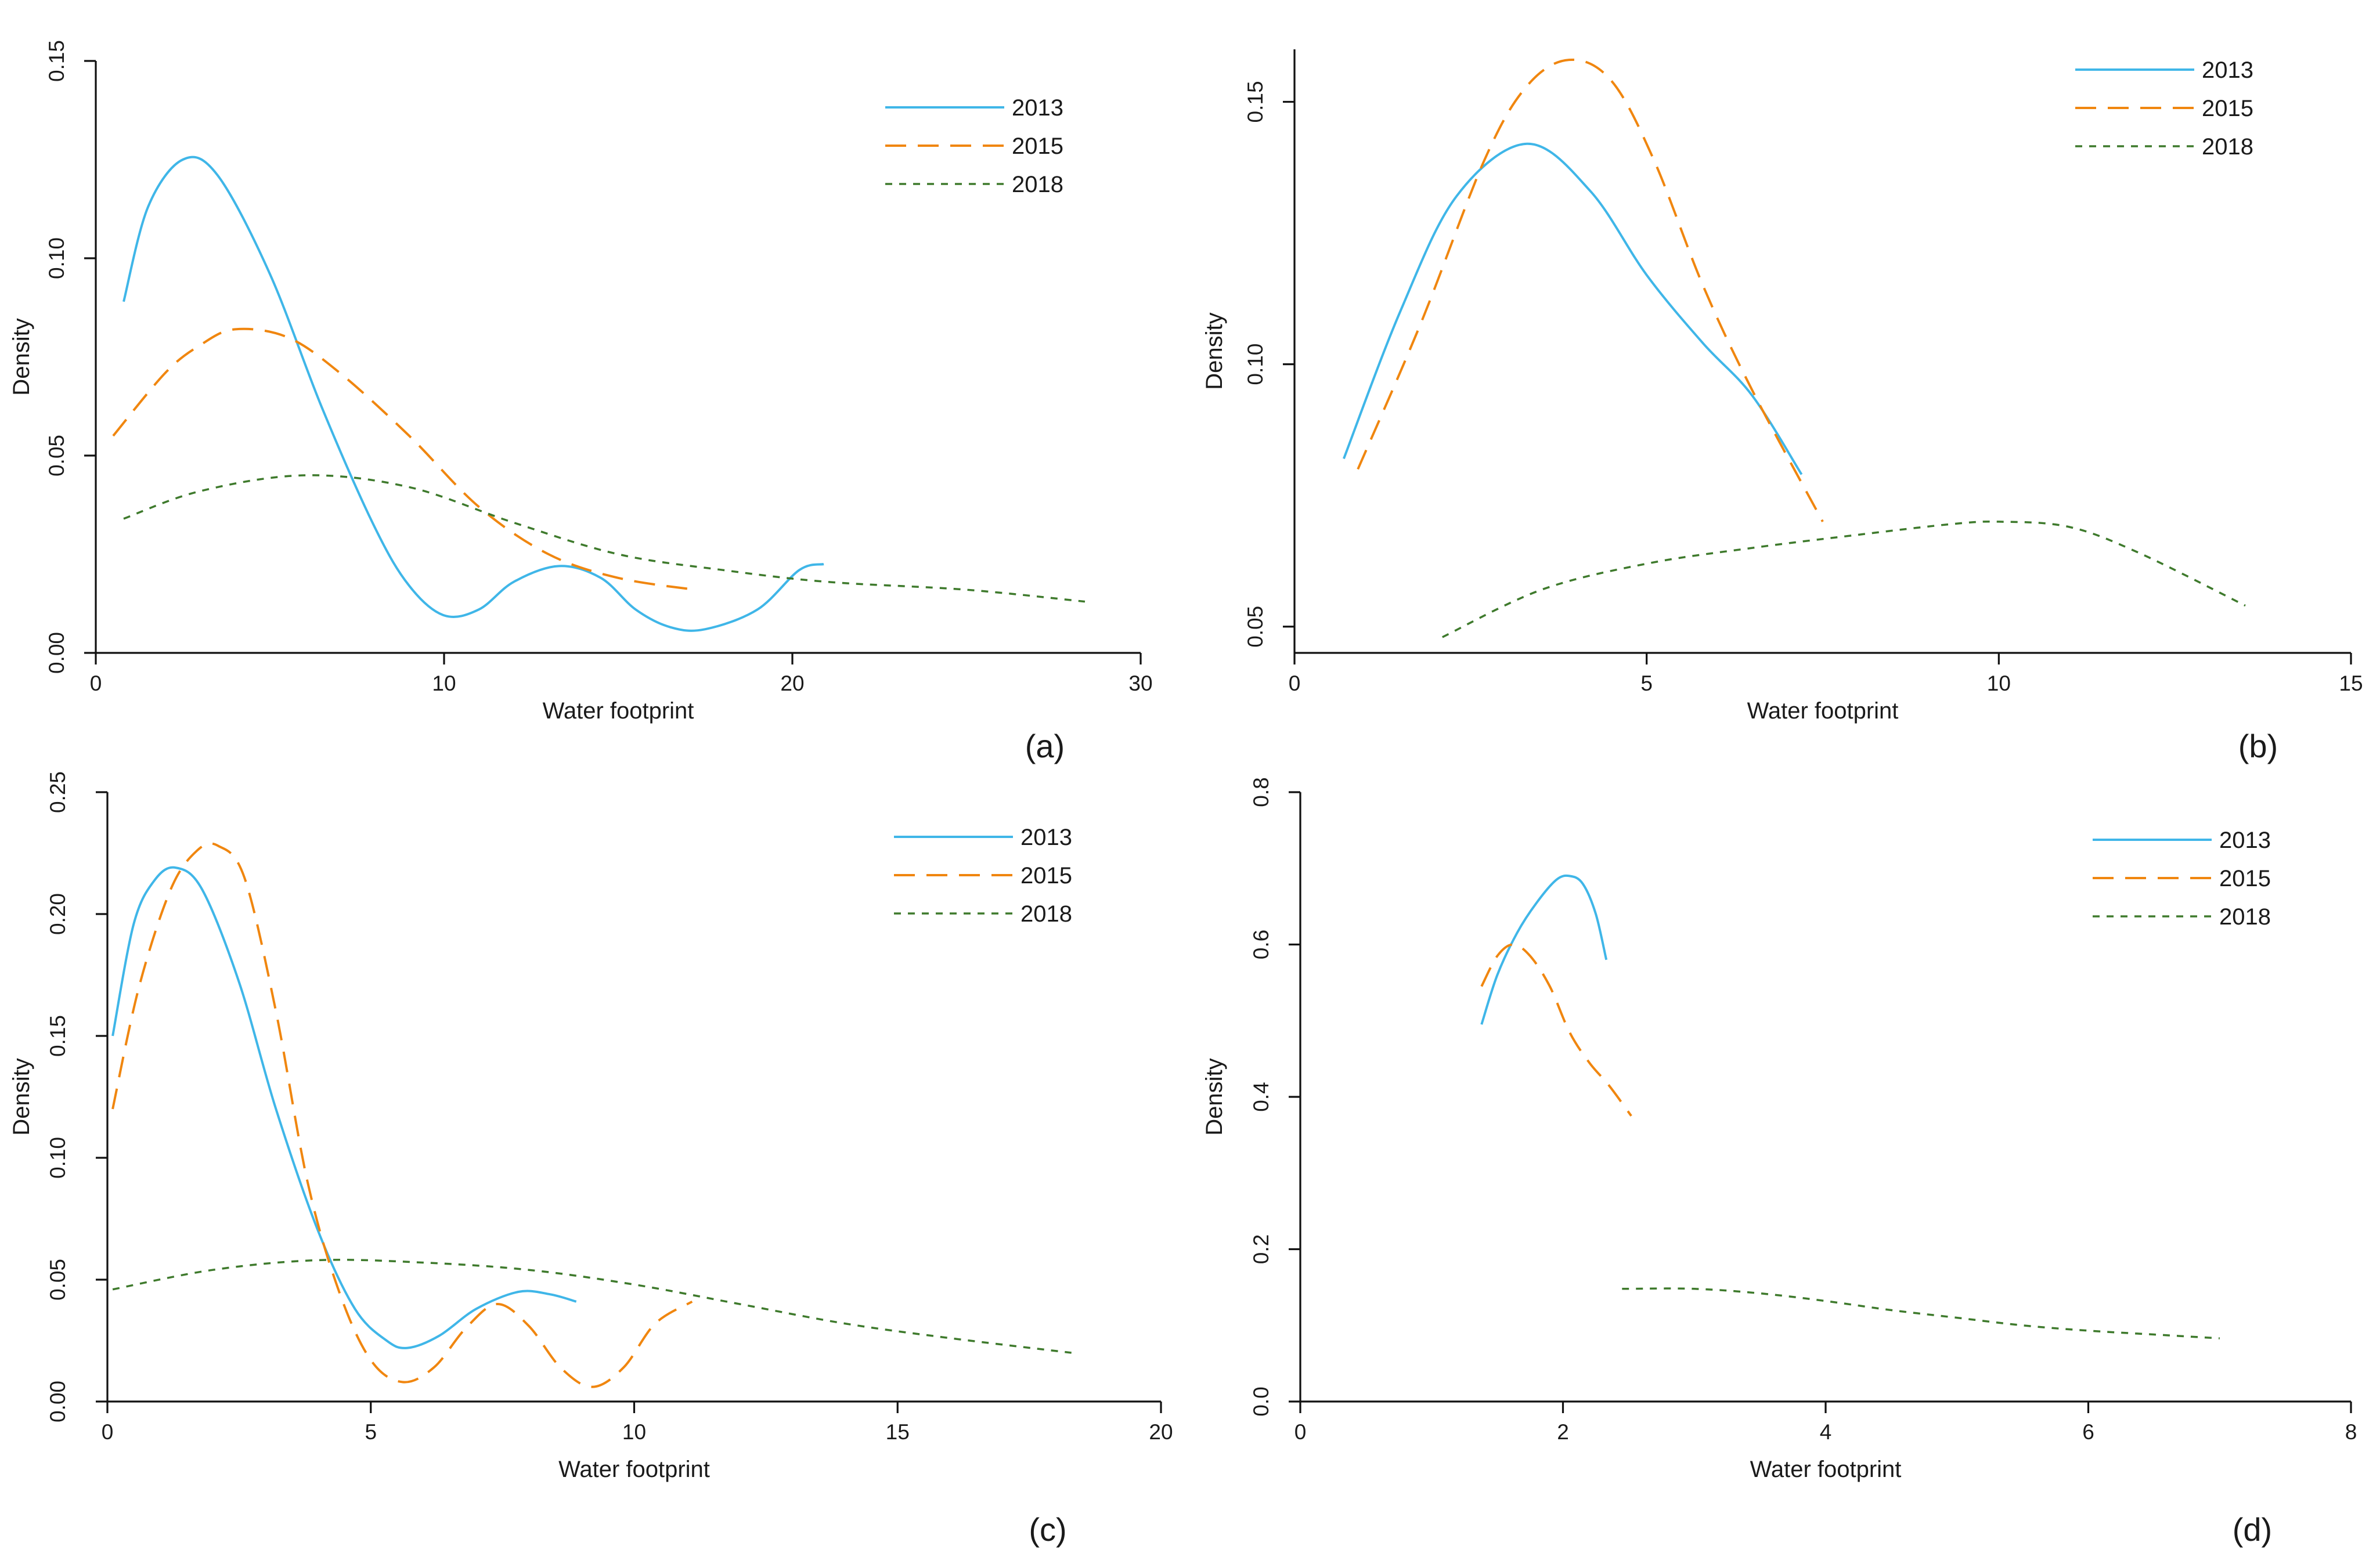  Describe the element at coordinates (1261, 792) in the screenshot. I see `y-tick-label: 0.8` at that location.